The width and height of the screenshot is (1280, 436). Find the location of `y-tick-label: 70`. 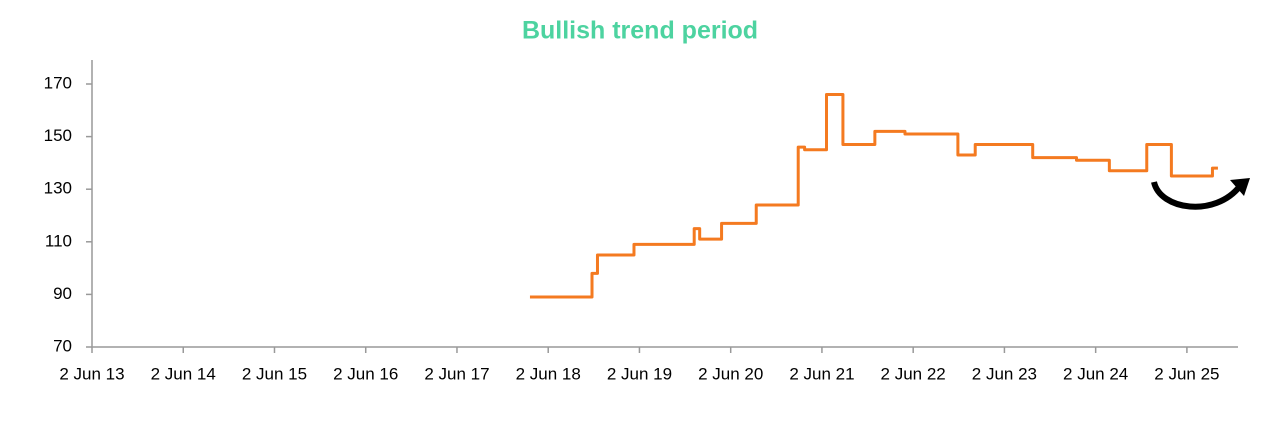

y-tick-label: 70 is located at coordinates (62, 345).